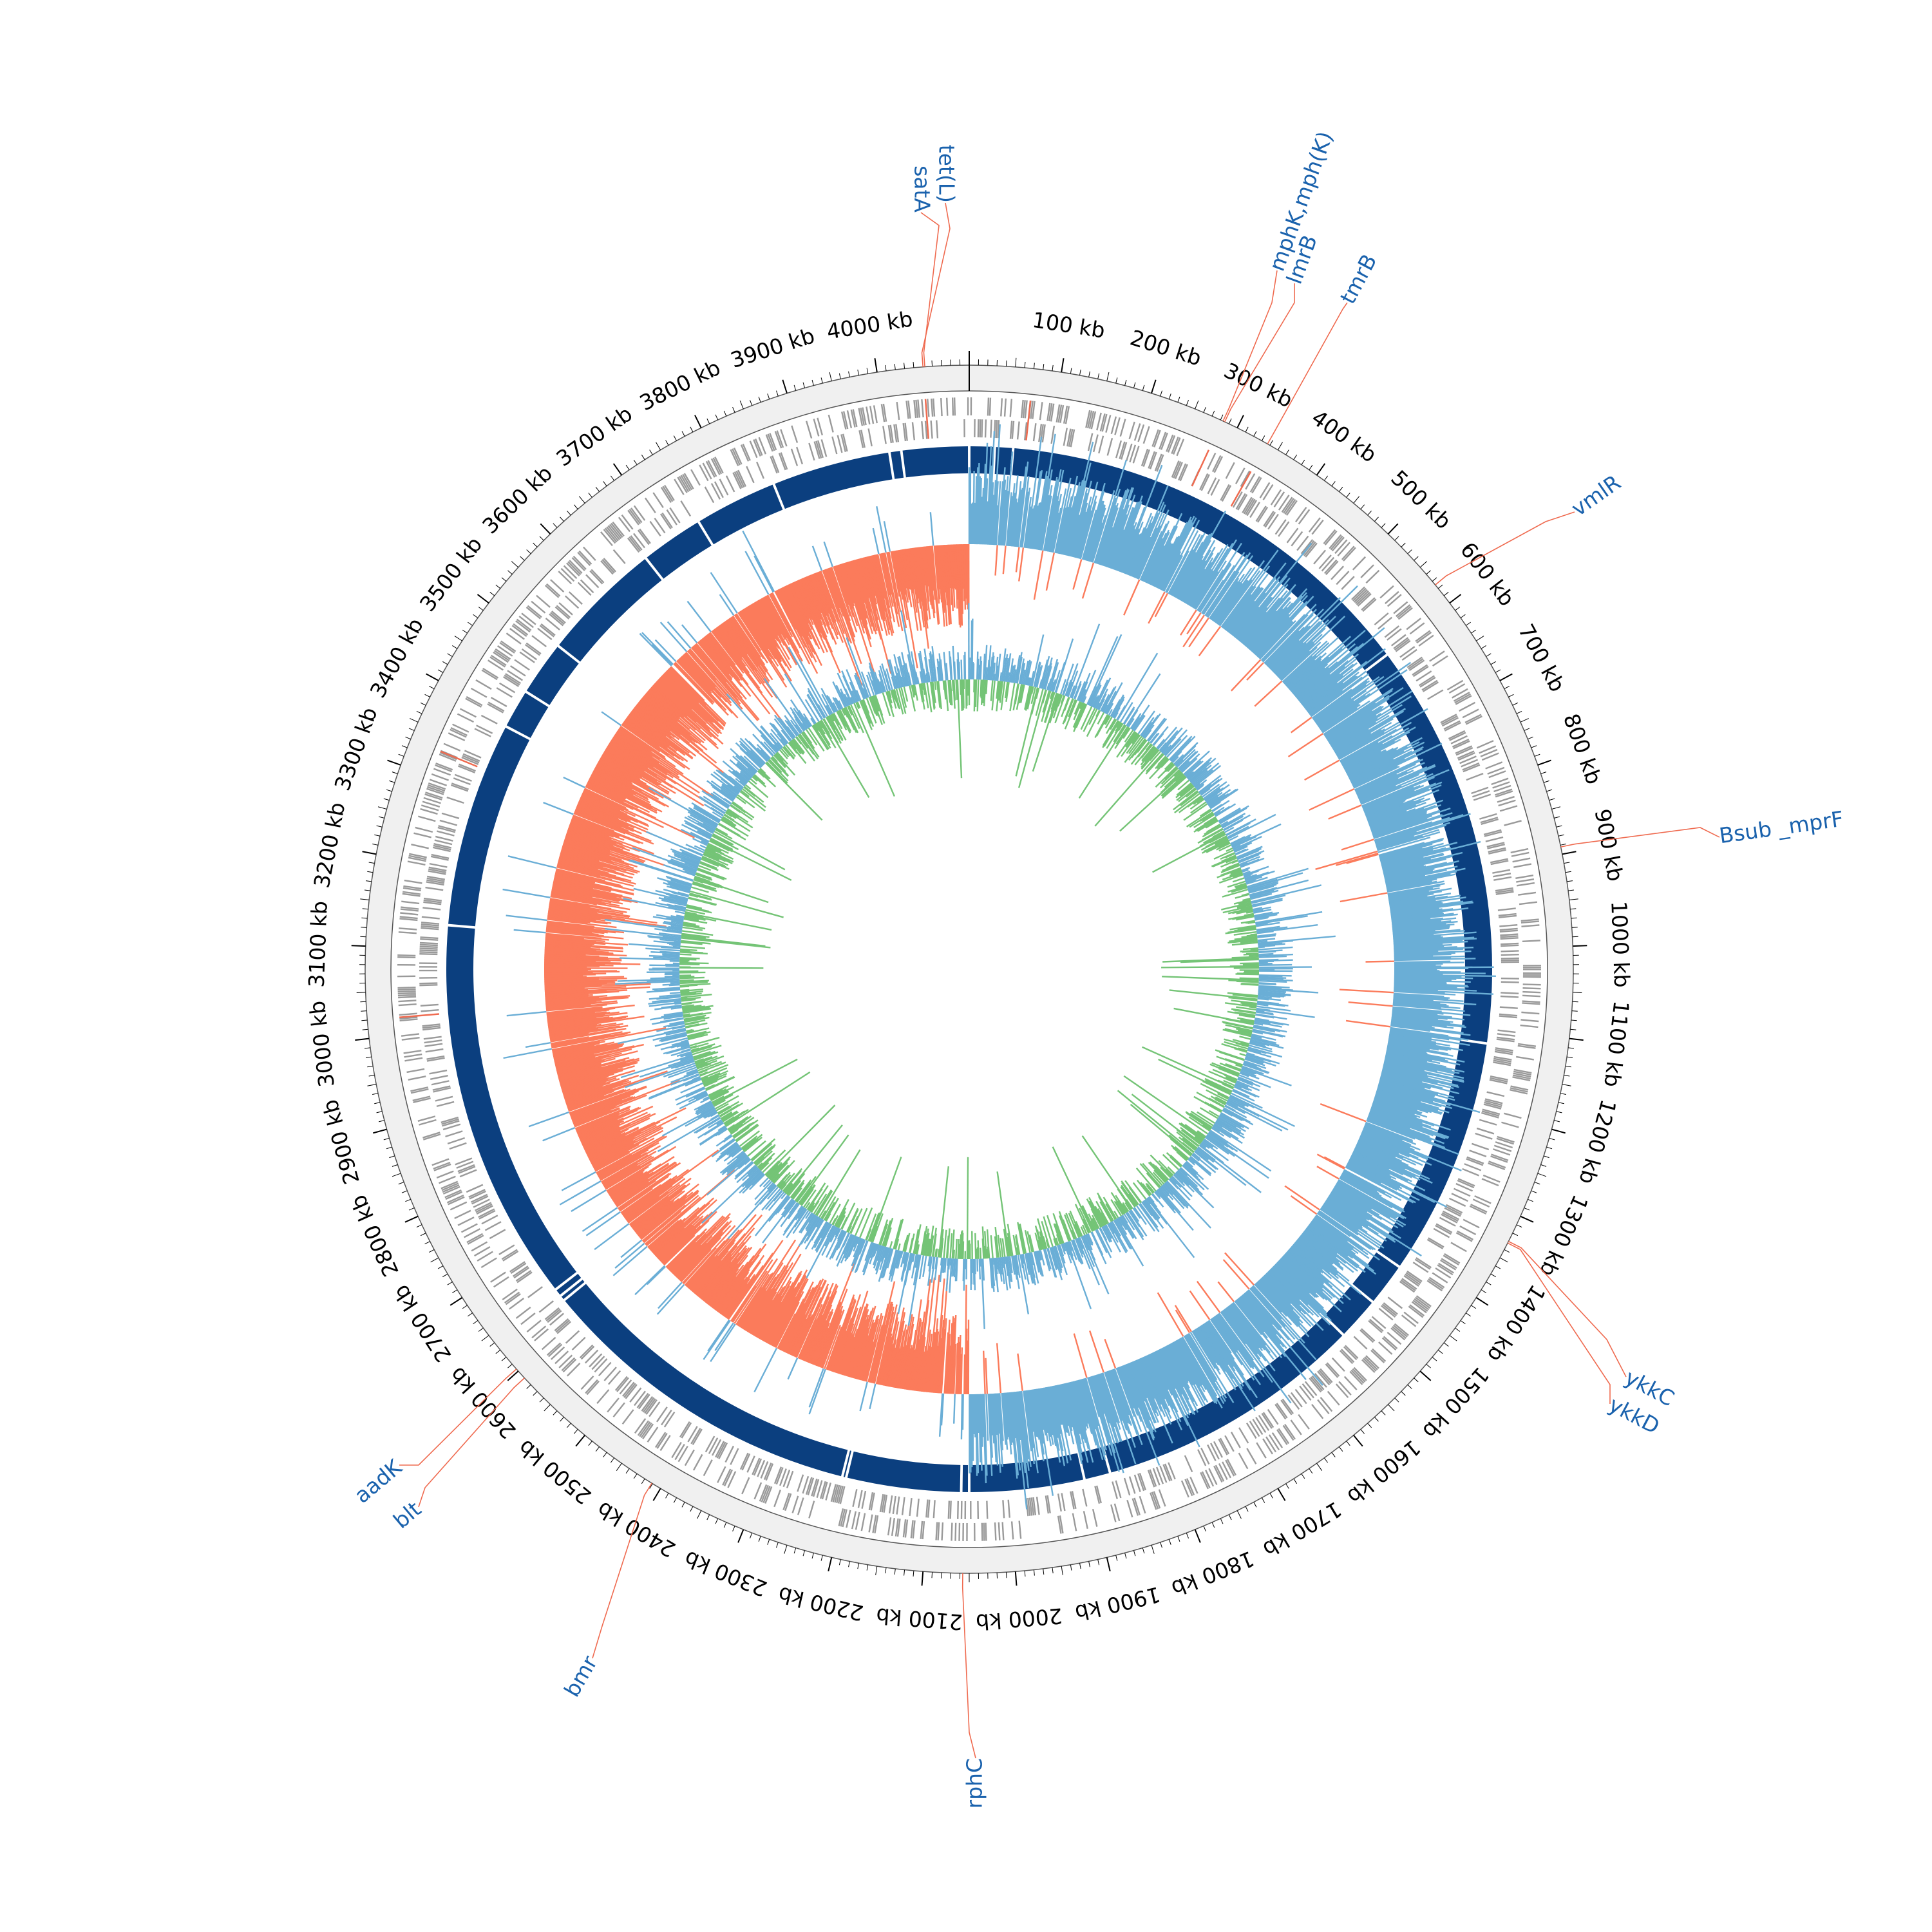 The height and width of the screenshot is (1932, 1932). What do you see at coordinates (554, 1473) in the screenshot?
I see `ruler-tick-label: 2500 kb` at bounding box center [554, 1473].